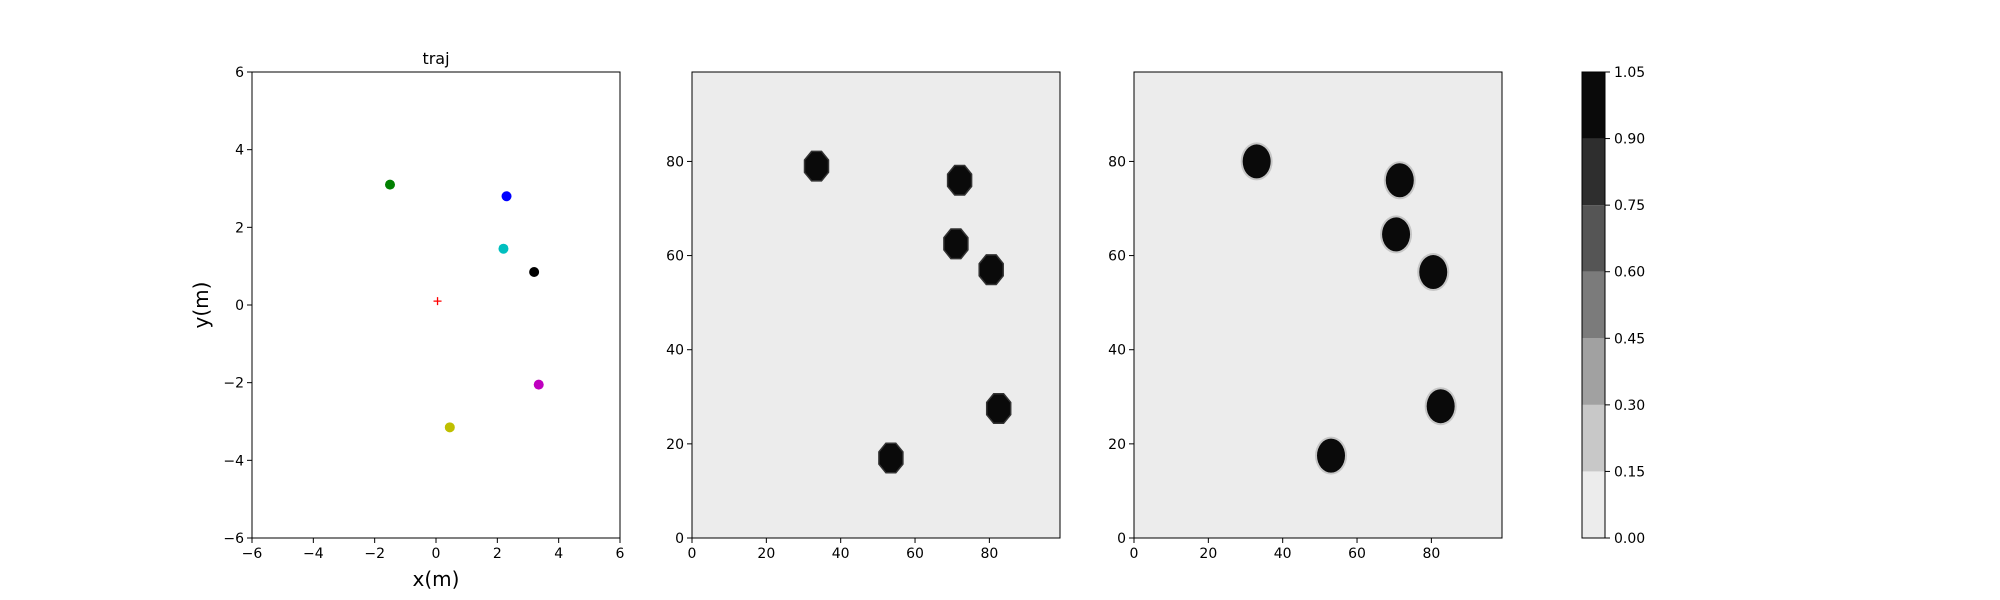  What do you see at coordinates (374, 554) in the screenshot?
I see `traj-xtick-label: −2` at bounding box center [374, 554].